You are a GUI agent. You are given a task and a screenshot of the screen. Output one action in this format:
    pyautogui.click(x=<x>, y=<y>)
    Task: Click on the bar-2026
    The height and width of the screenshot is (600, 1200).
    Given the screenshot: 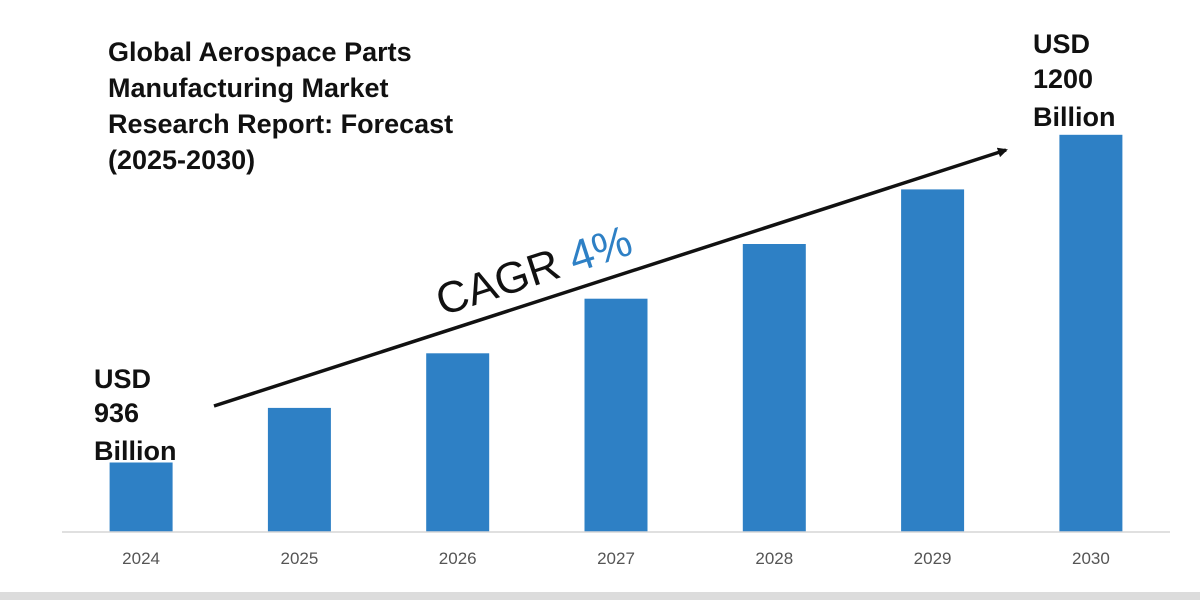 What is the action you would take?
    pyautogui.click(x=458, y=442)
    